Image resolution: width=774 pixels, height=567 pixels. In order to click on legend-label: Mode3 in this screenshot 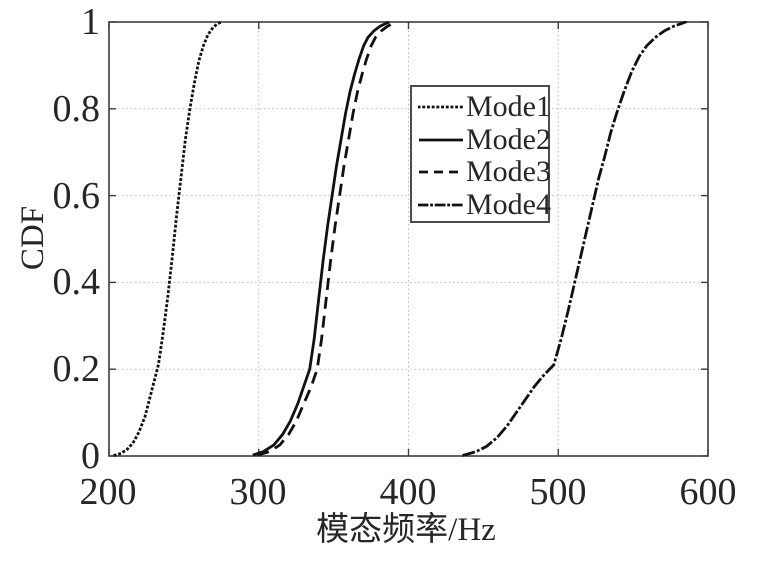, I will do `click(508, 172)`.